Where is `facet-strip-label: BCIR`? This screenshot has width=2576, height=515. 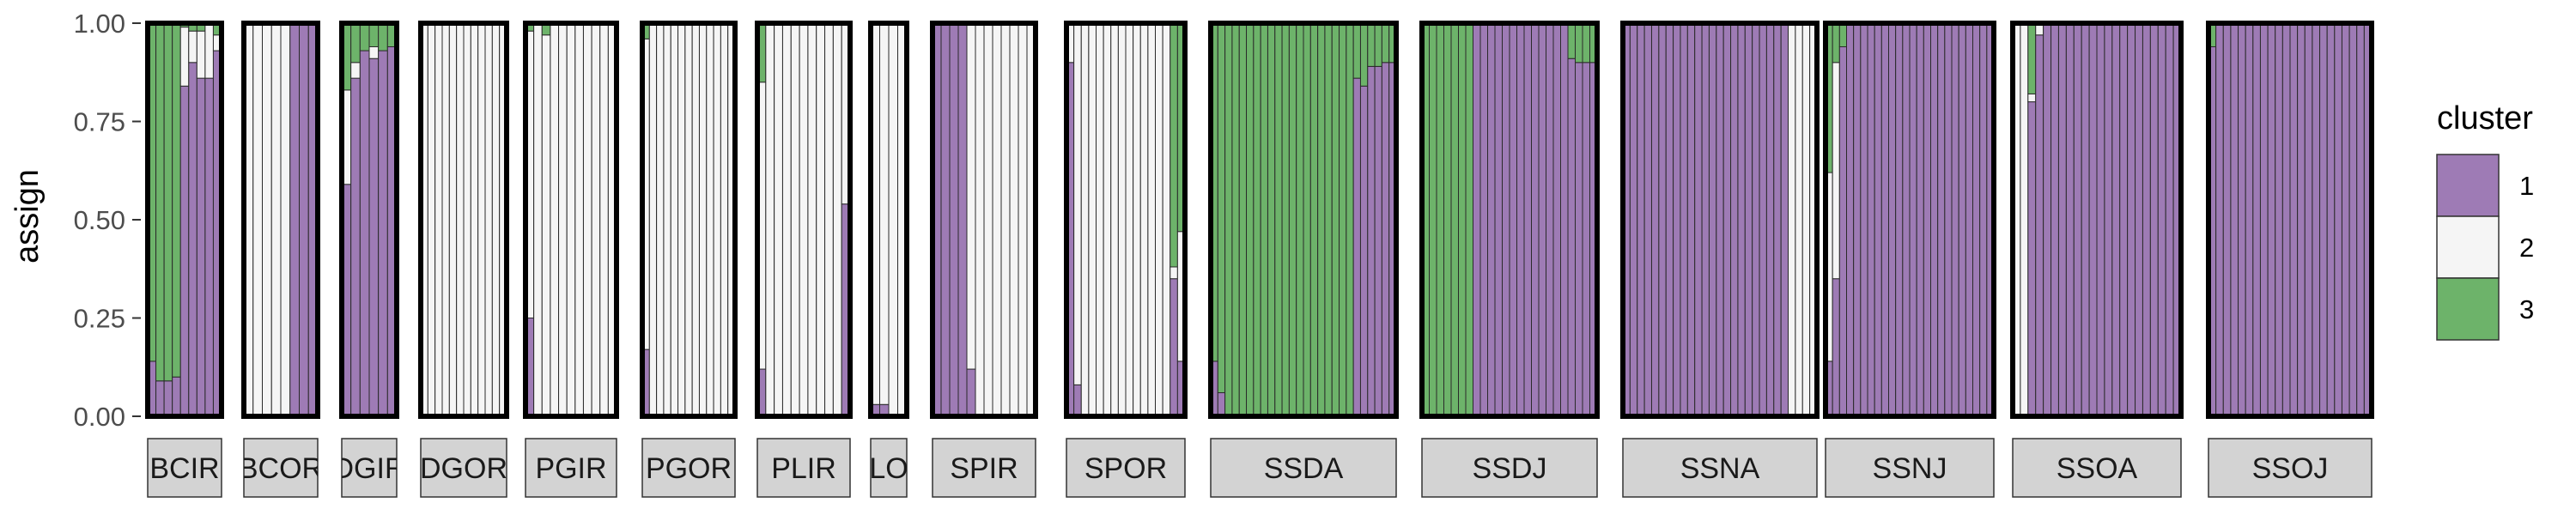
facet-strip-label: BCIR is located at coordinates (184, 468).